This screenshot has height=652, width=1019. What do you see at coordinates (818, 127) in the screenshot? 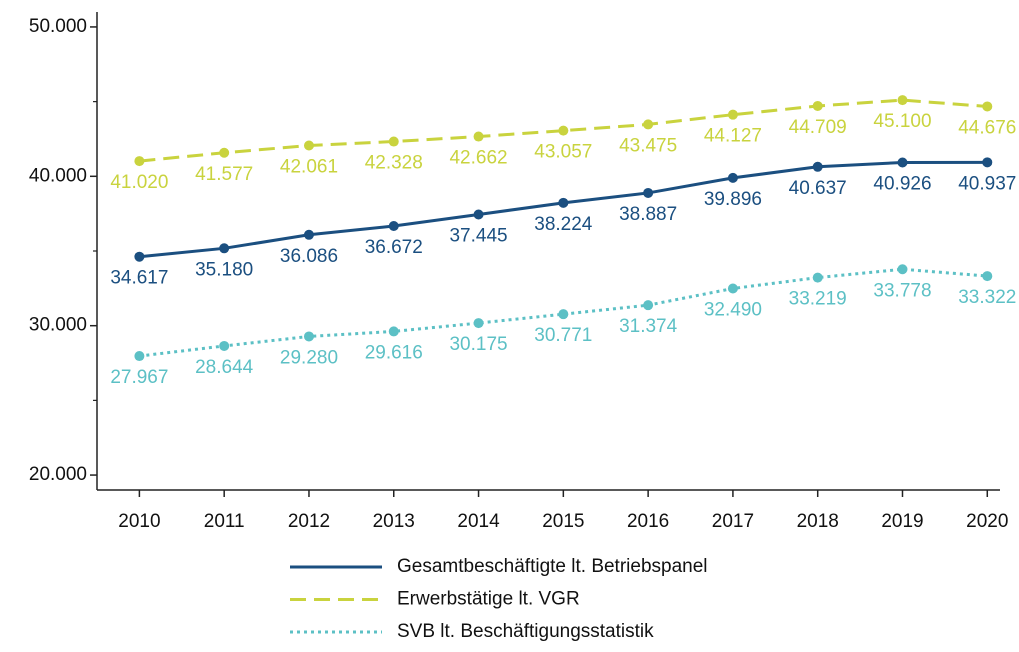
I see `data-label: 44.709` at bounding box center [818, 127].